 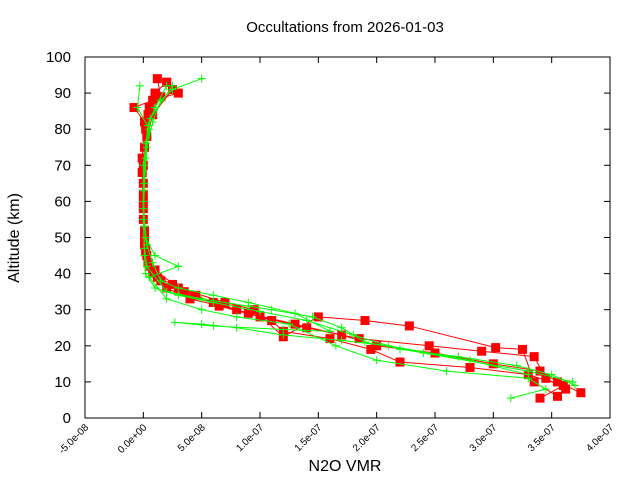 I want to click on x-tick-label: 2.0e-07, so click(x=367, y=438).